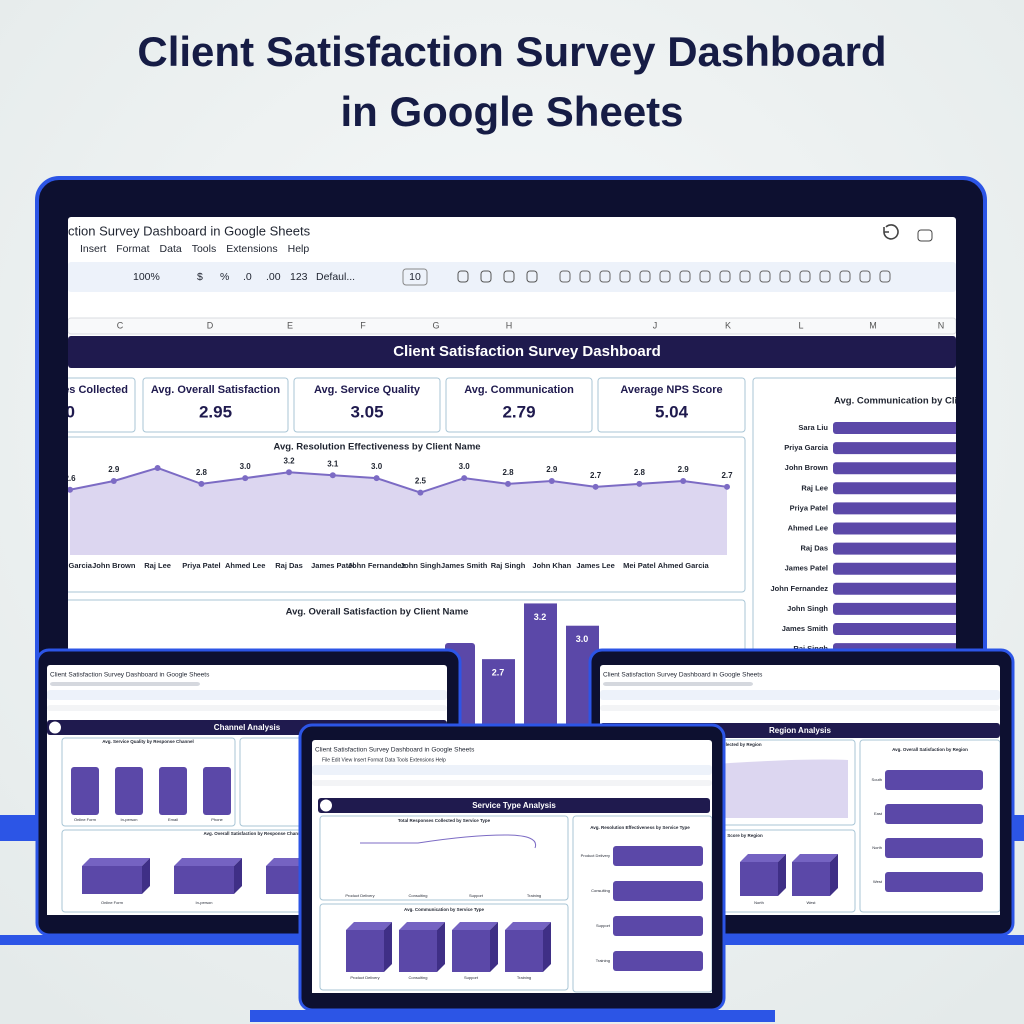 This screenshot has width=1024, height=1024. What do you see at coordinates (326, 805) in the screenshot?
I see `logo` at bounding box center [326, 805].